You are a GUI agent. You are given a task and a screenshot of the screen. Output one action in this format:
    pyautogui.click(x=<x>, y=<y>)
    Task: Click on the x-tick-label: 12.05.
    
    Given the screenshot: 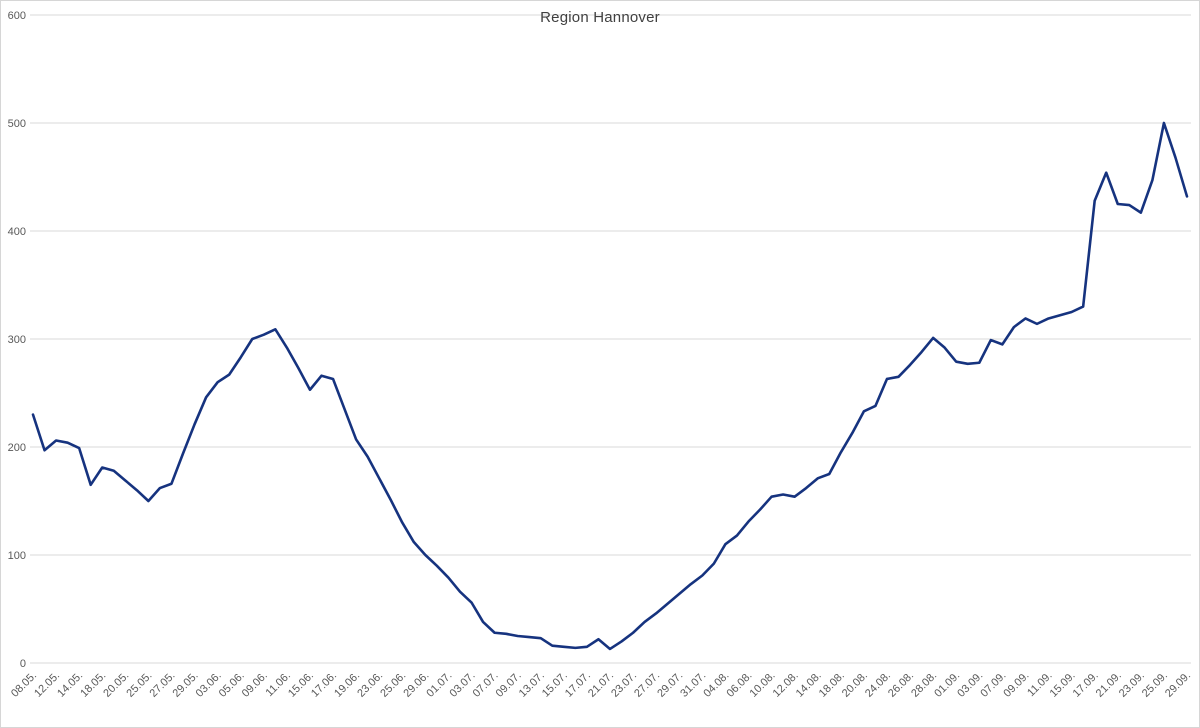 What is the action you would take?
    pyautogui.click(x=47, y=685)
    